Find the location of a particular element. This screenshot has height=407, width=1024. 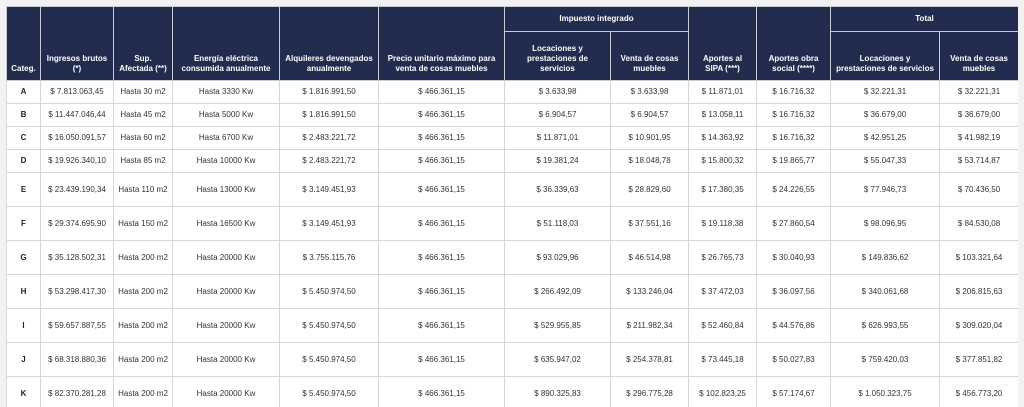

cell-tot-venta: $ 206.815,63 is located at coordinates (978, 291).